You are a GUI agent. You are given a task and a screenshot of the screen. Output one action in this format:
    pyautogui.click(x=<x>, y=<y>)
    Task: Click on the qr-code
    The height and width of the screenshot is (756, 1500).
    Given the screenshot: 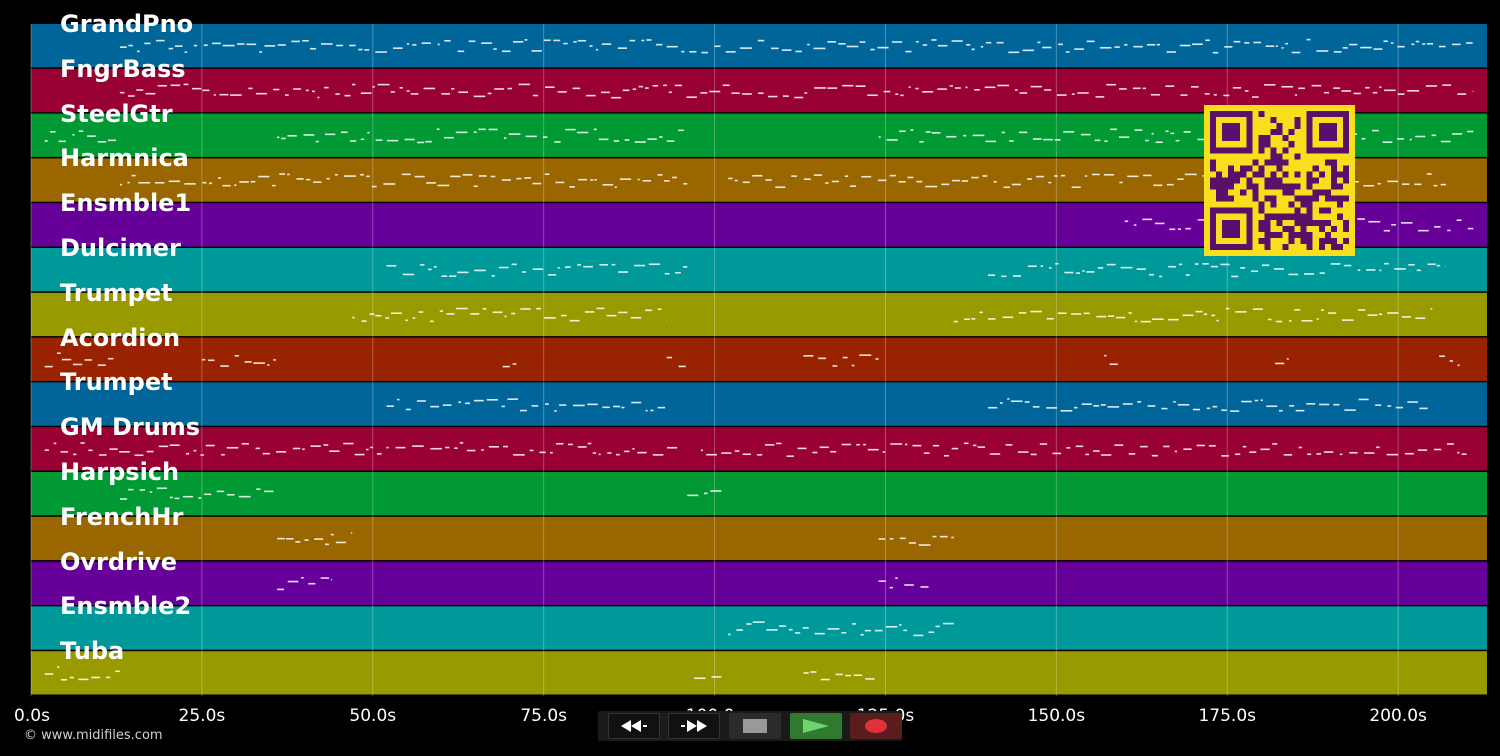 What is the action you would take?
    pyautogui.click(x=1279, y=180)
    